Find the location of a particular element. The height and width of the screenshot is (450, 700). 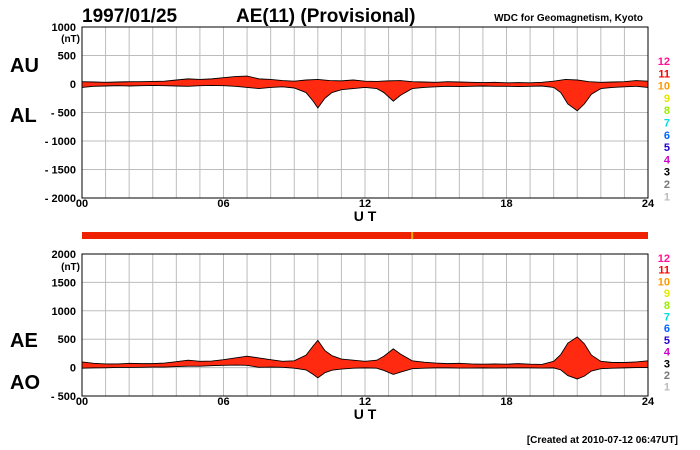

ae-ao-x-ticks: 00 06 12 18 24 is located at coordinates (365, 402).